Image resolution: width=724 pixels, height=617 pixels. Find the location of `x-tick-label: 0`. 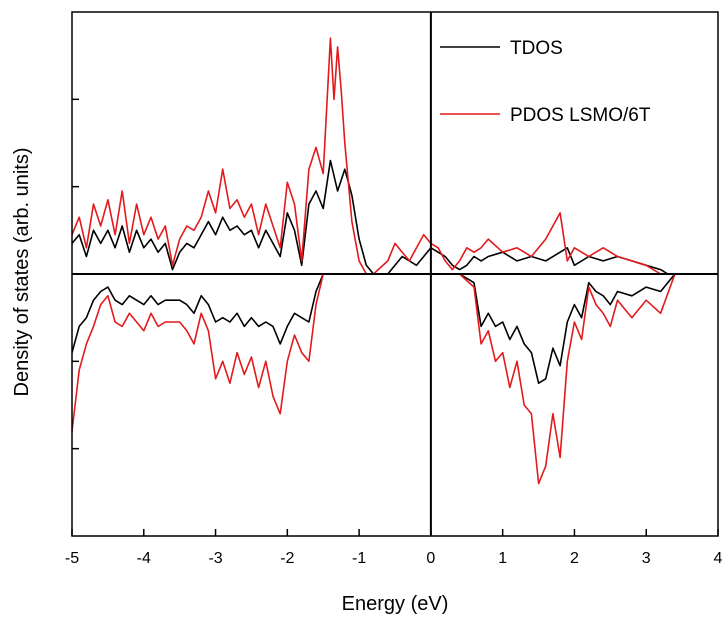

x-tick-label: 0 is located at coordinates (430, 558).